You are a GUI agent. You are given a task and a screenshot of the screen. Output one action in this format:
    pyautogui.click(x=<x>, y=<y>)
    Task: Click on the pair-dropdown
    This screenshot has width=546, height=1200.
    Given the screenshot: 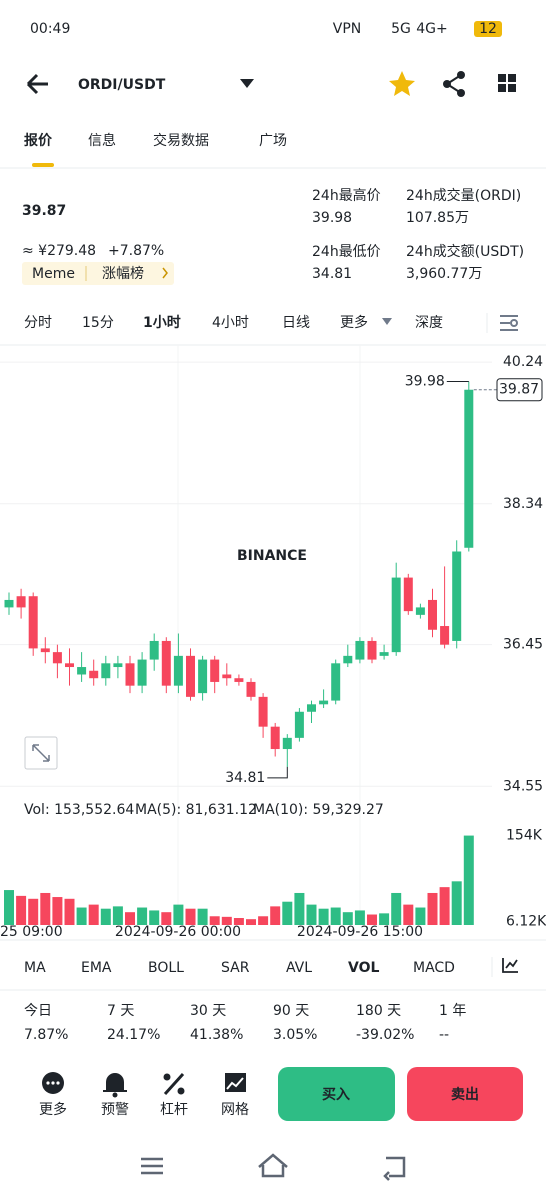 What is the action you would take?
    pyautogui.click(x=247, y=83)
    